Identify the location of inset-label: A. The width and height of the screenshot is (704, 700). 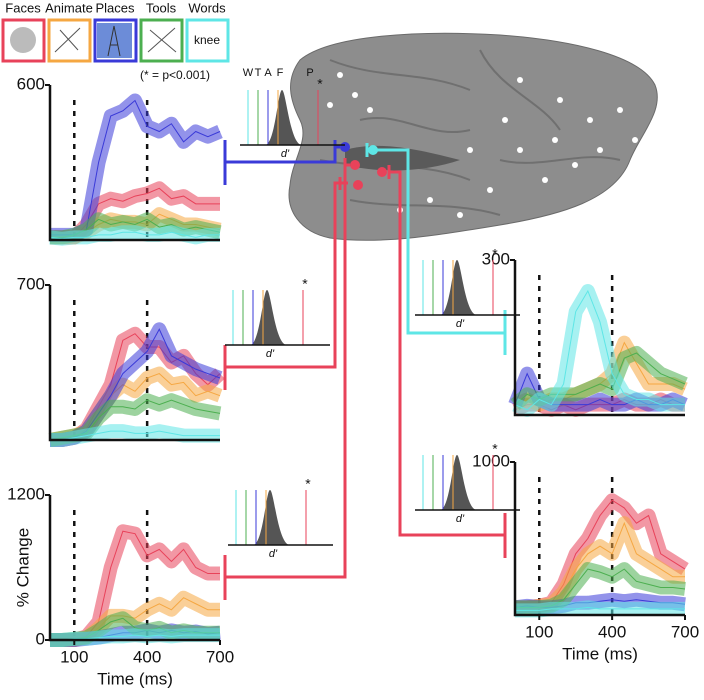
(268, 73).